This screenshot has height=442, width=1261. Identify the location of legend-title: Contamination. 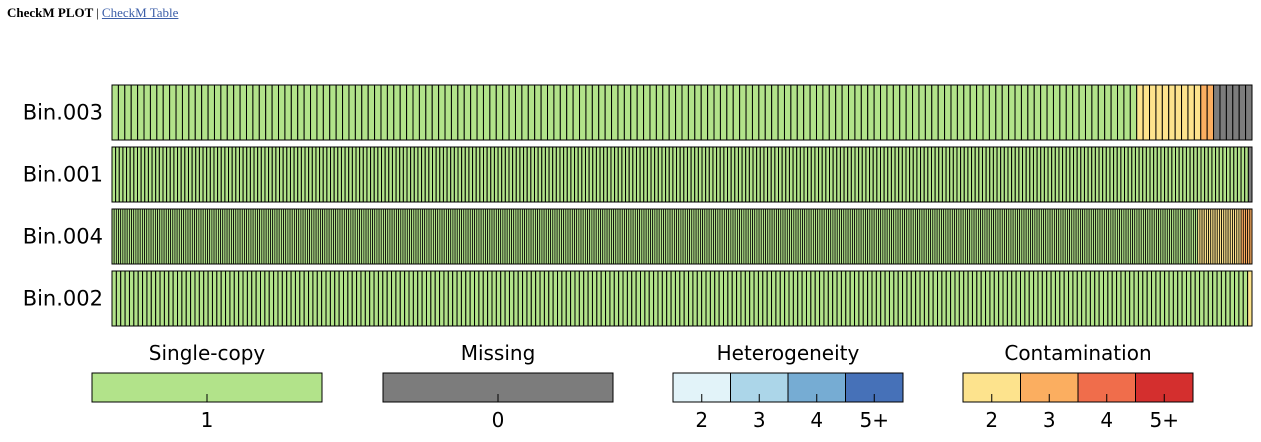
(1077, 353).